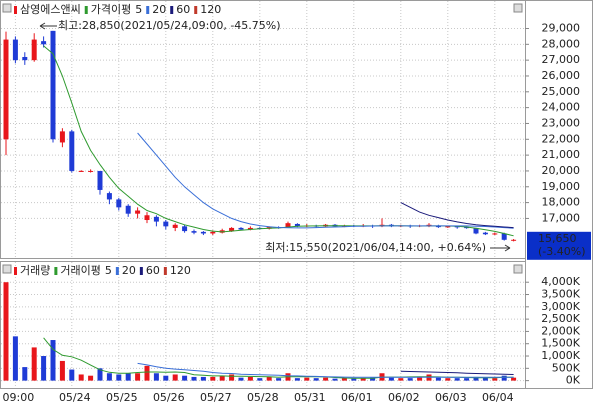  I want to click on y-tick-label: 1,500K, so click(560, 343).